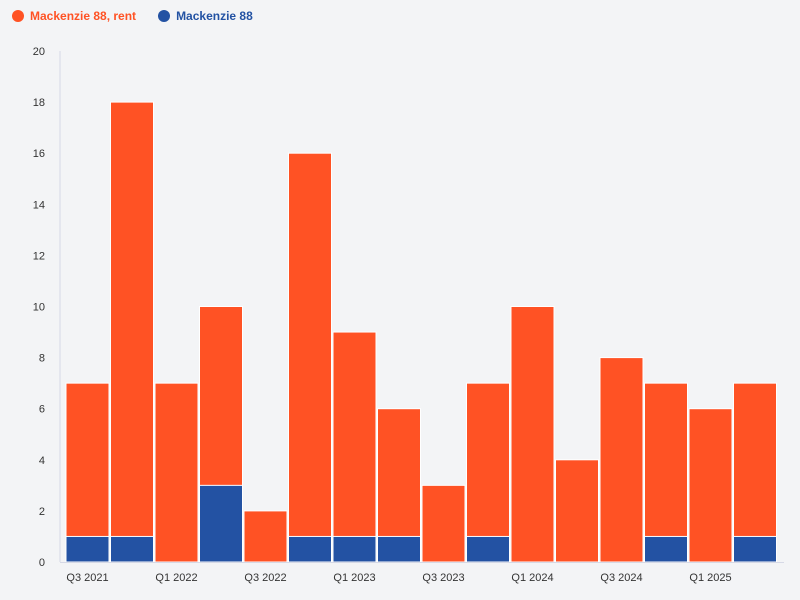 The image size is (800, 600). Describe the element at coordinates (354, 578) in the screenshot. I see `x-tick-label: Q1 2023` at that location.